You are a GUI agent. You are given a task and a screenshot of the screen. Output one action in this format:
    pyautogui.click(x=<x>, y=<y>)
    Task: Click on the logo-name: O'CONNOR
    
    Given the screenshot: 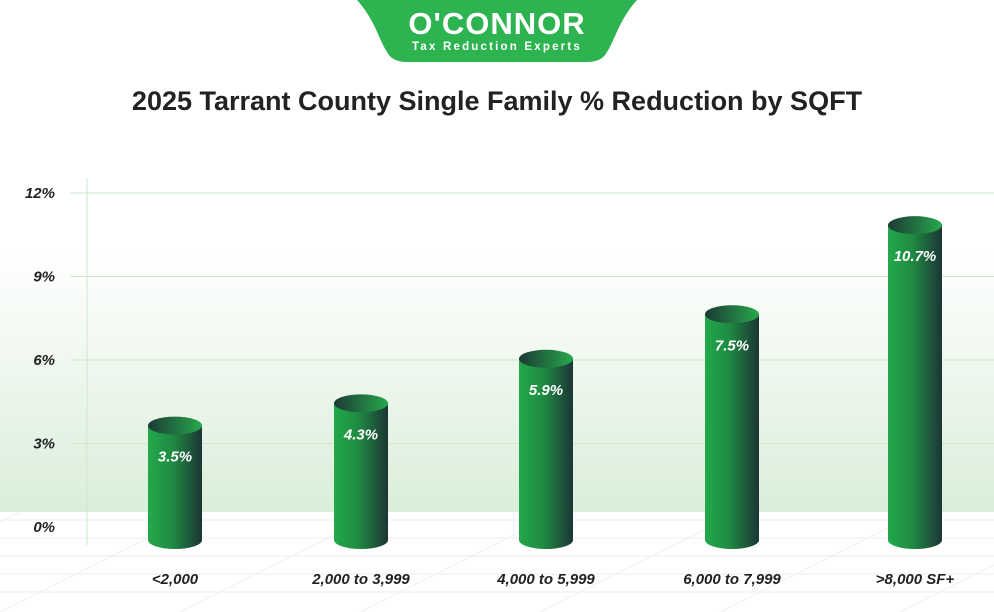 What is the action you would take?
    pyautogui.click(x=497, y=23)
    